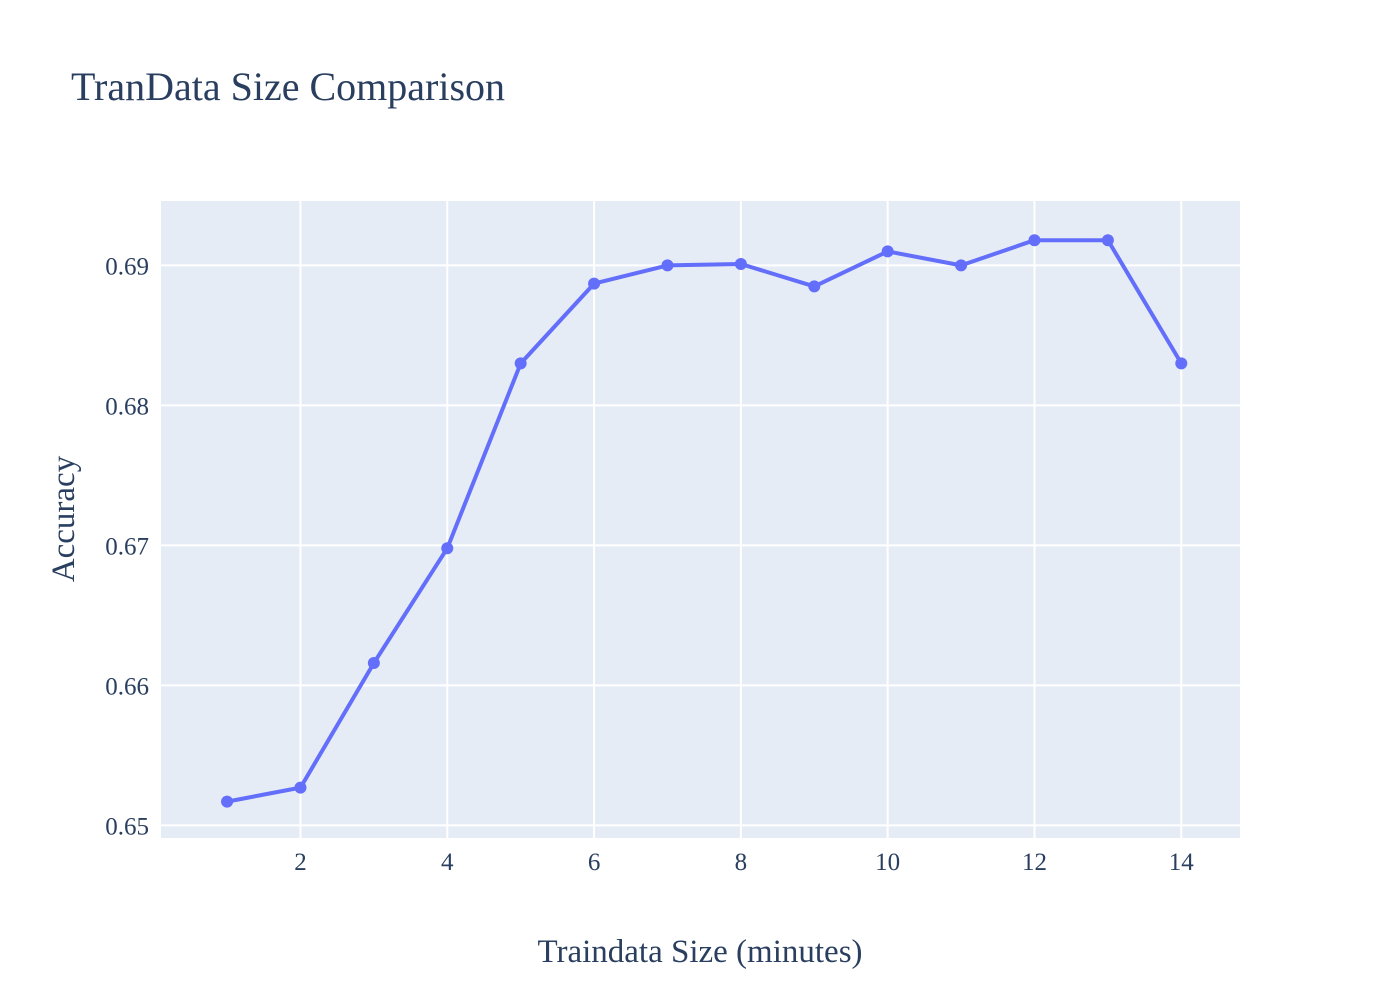 The width and height of the screenshot is (1400, 1000). What do you see at coordinates (594, 862) in the screenshot?
I see `x-tick-label: 6` at bounding box center [594, 862].